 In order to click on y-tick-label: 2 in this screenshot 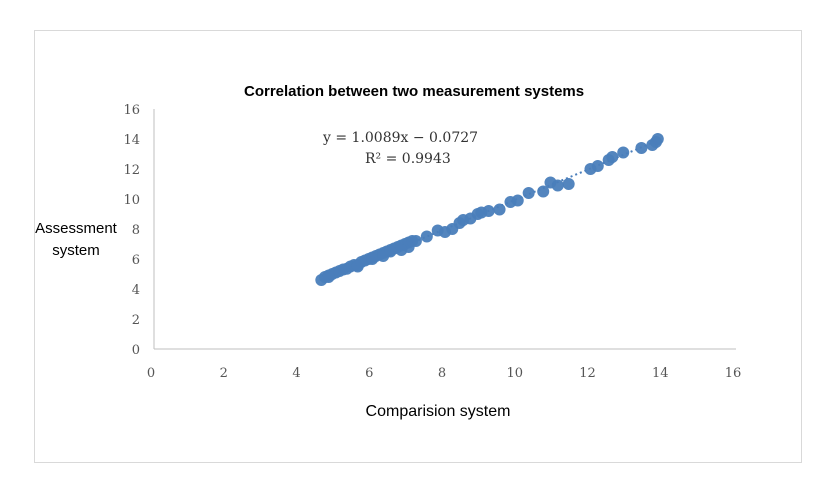, I will do `click(136, 320)`.